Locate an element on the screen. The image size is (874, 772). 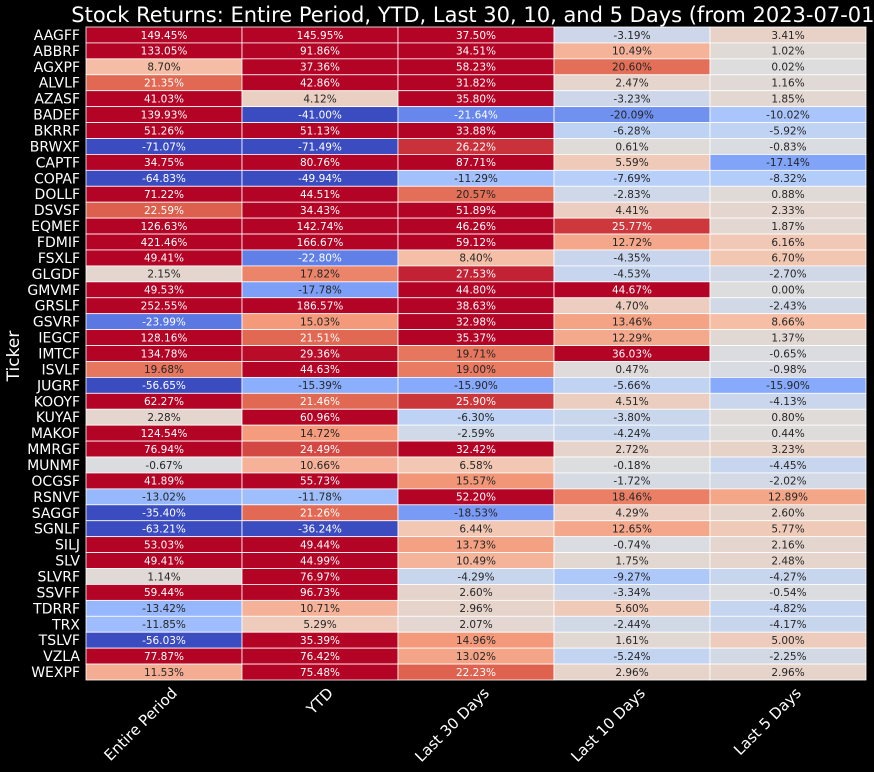
cell-value-label: 19.00% is located at coordinates (476, 370).